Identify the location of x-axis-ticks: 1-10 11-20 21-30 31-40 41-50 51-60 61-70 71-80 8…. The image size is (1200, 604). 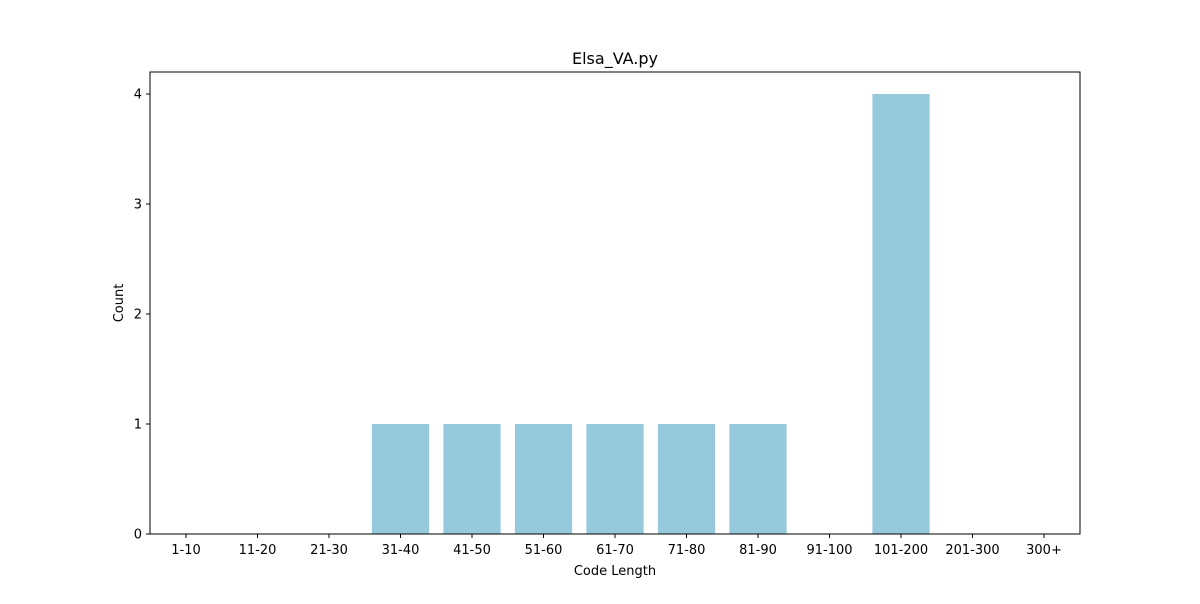
(616, 546).